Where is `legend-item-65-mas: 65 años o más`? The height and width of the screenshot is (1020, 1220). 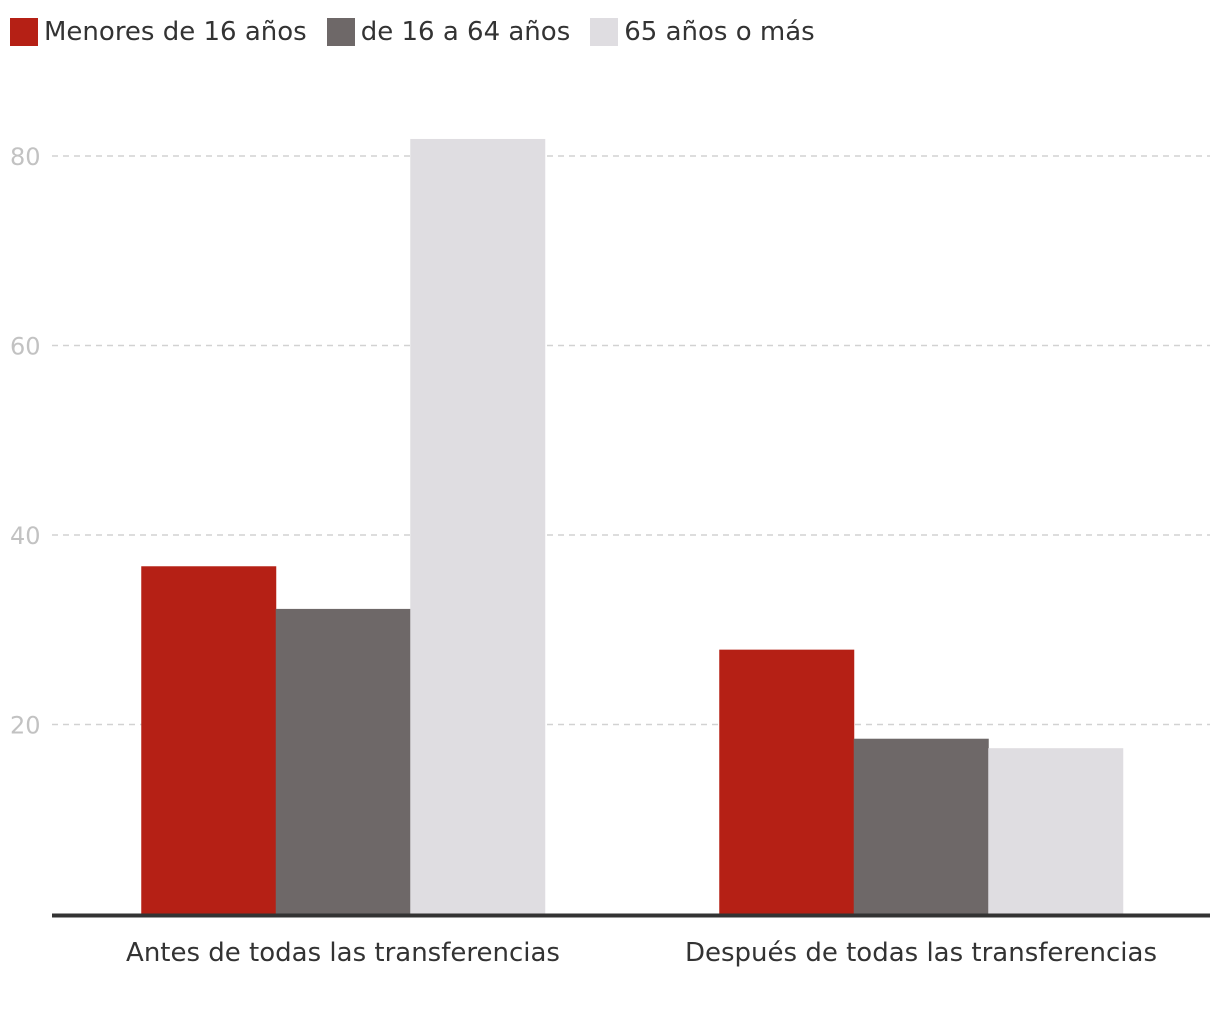 legend-item-65-mas: 65 años o más is located at coordinates (702, 32).